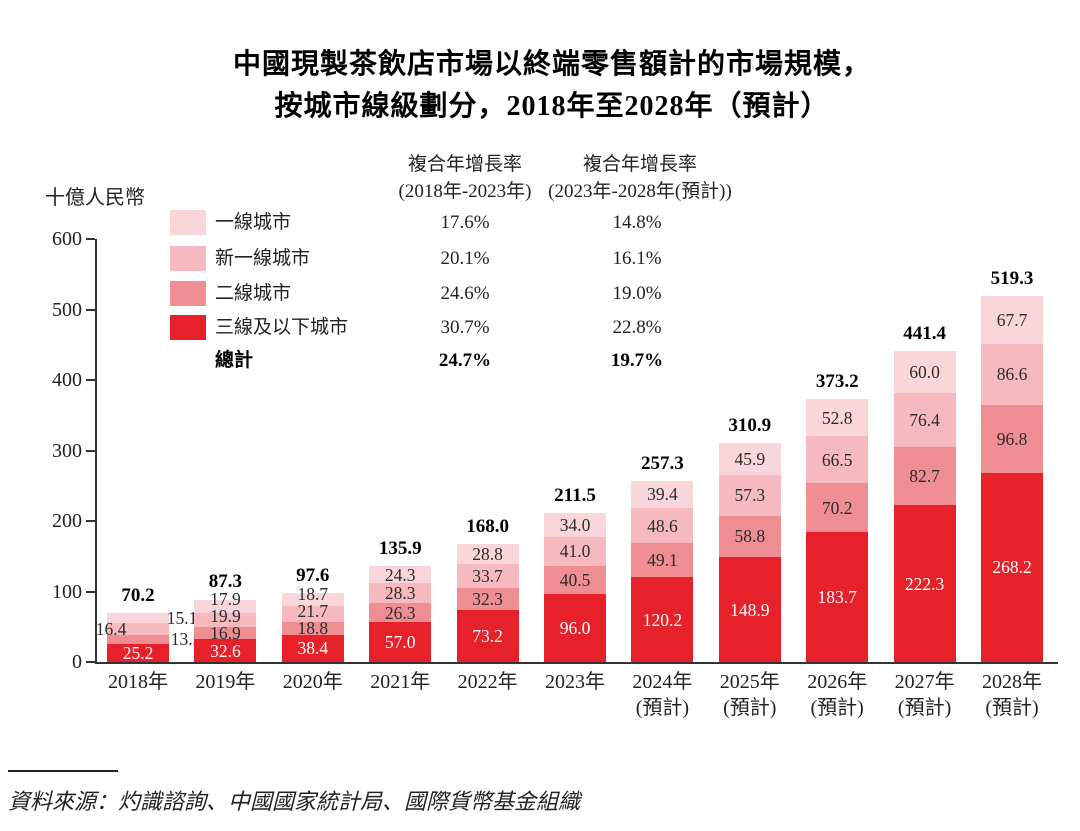 The width and height of the screenshot is (1080, 831). What do you see at coordinates (313, 576) in the screenshot?
I see `bar-total-label: 97.6` at bounding box center [313, 576].